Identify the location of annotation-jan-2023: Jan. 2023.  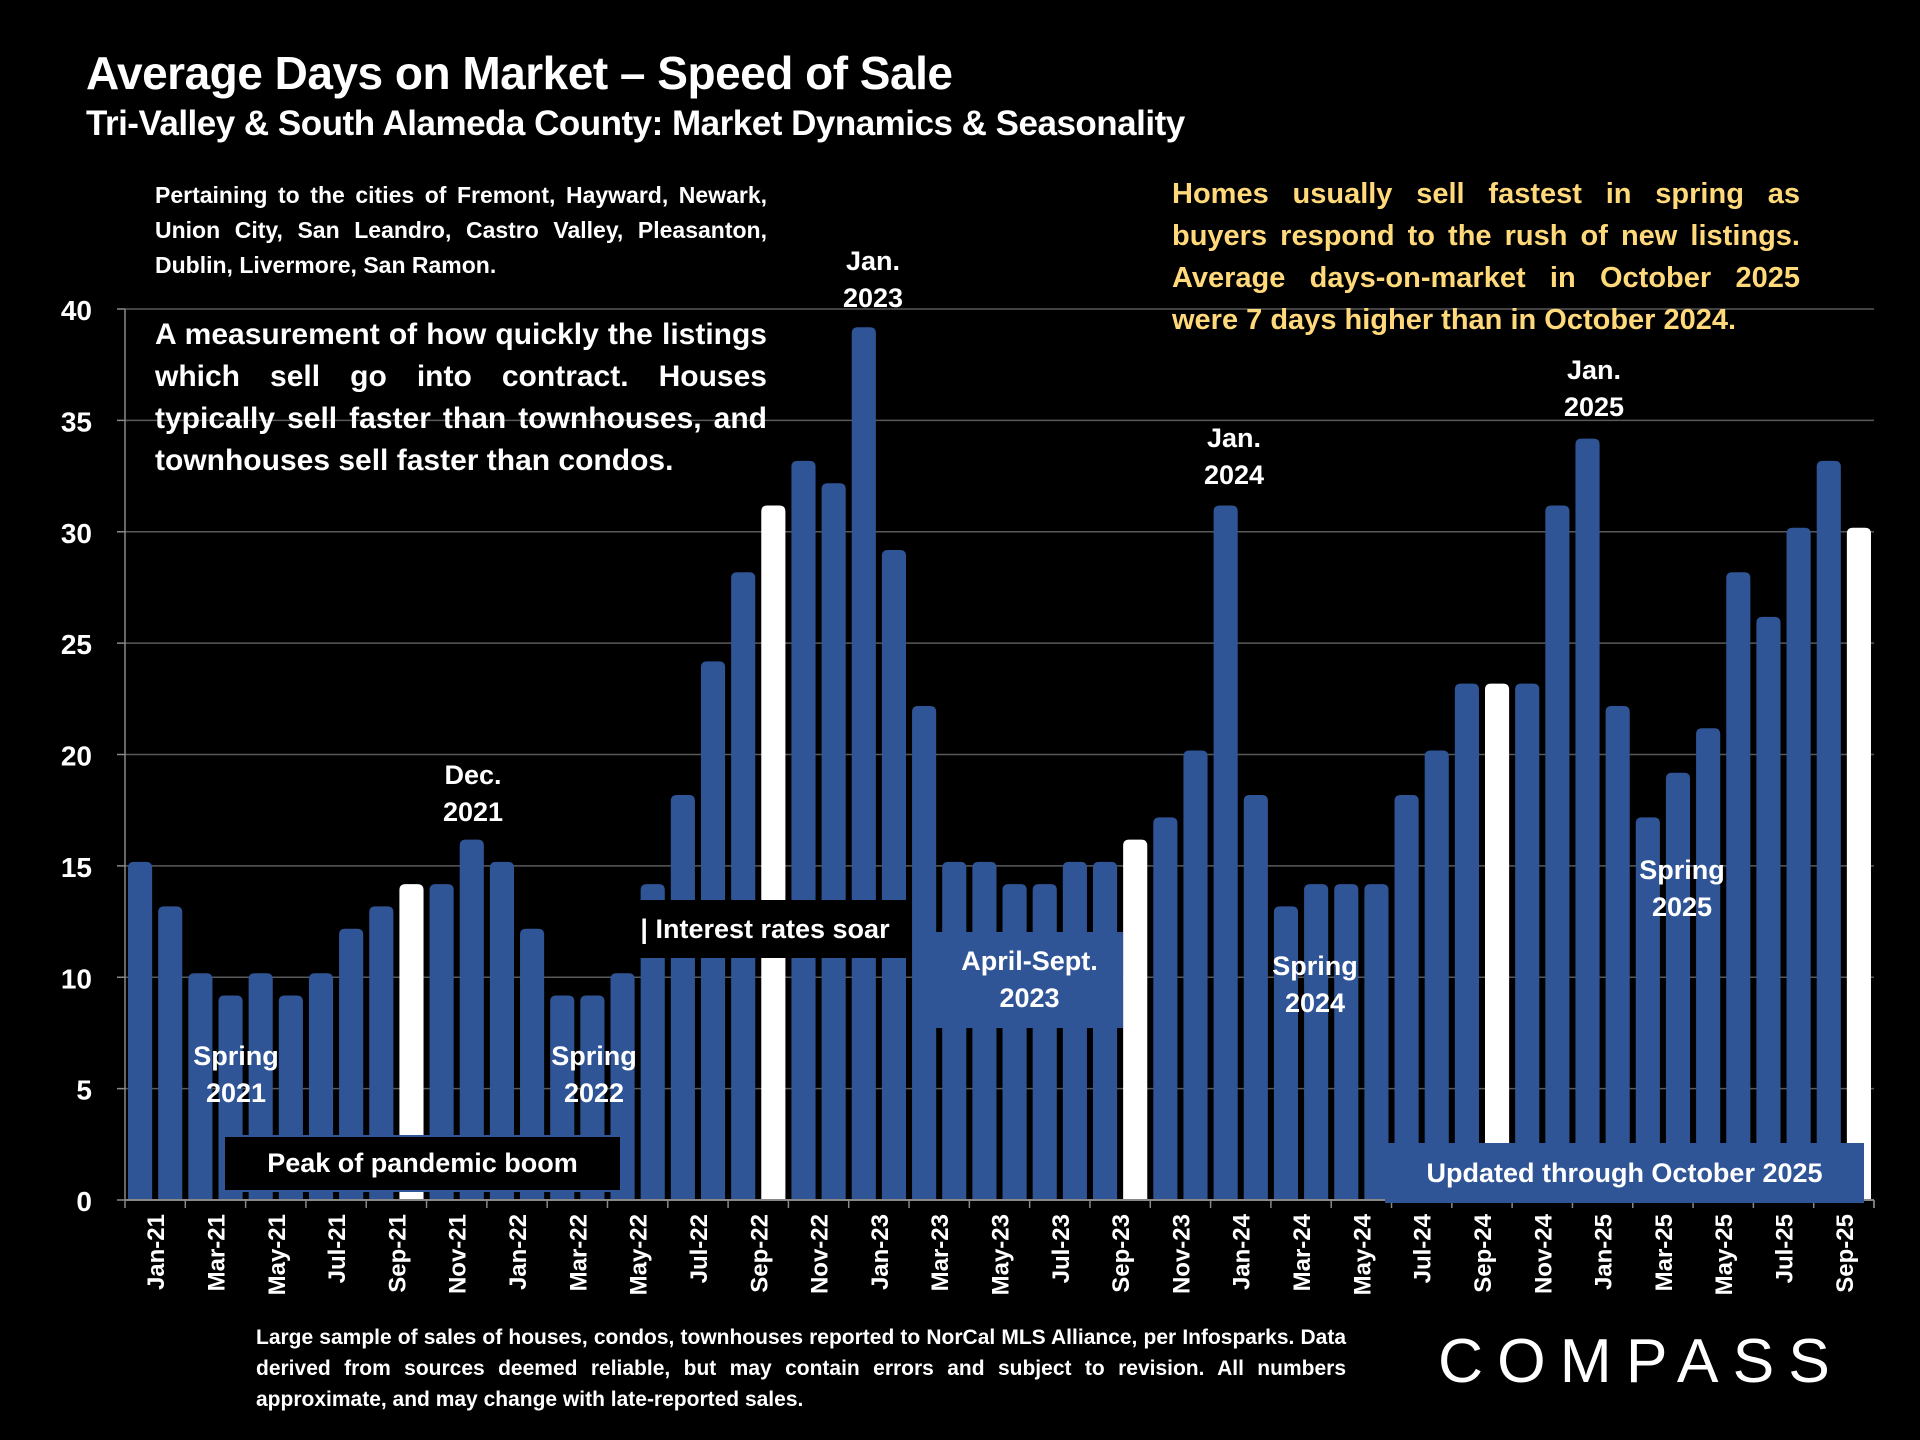
(873, 280).